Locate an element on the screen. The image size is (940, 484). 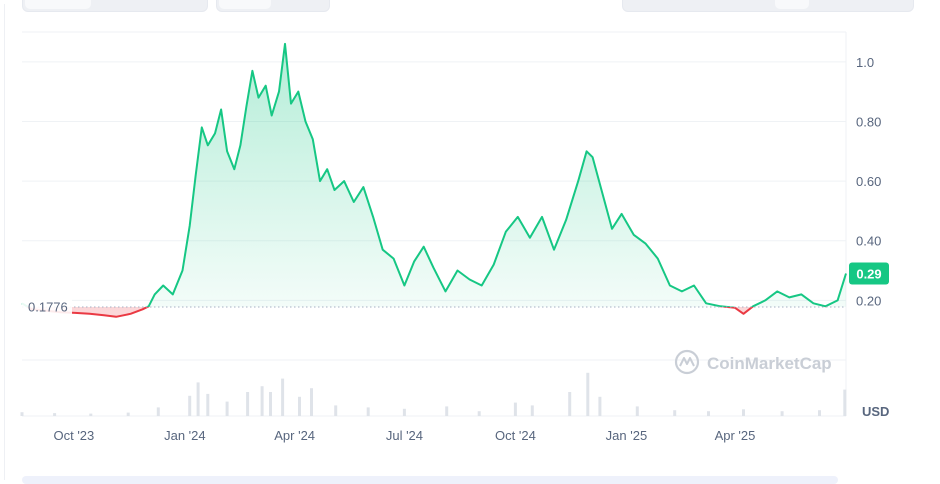
x-tick-label: Jan '25 is located at coordinates (627, 435).